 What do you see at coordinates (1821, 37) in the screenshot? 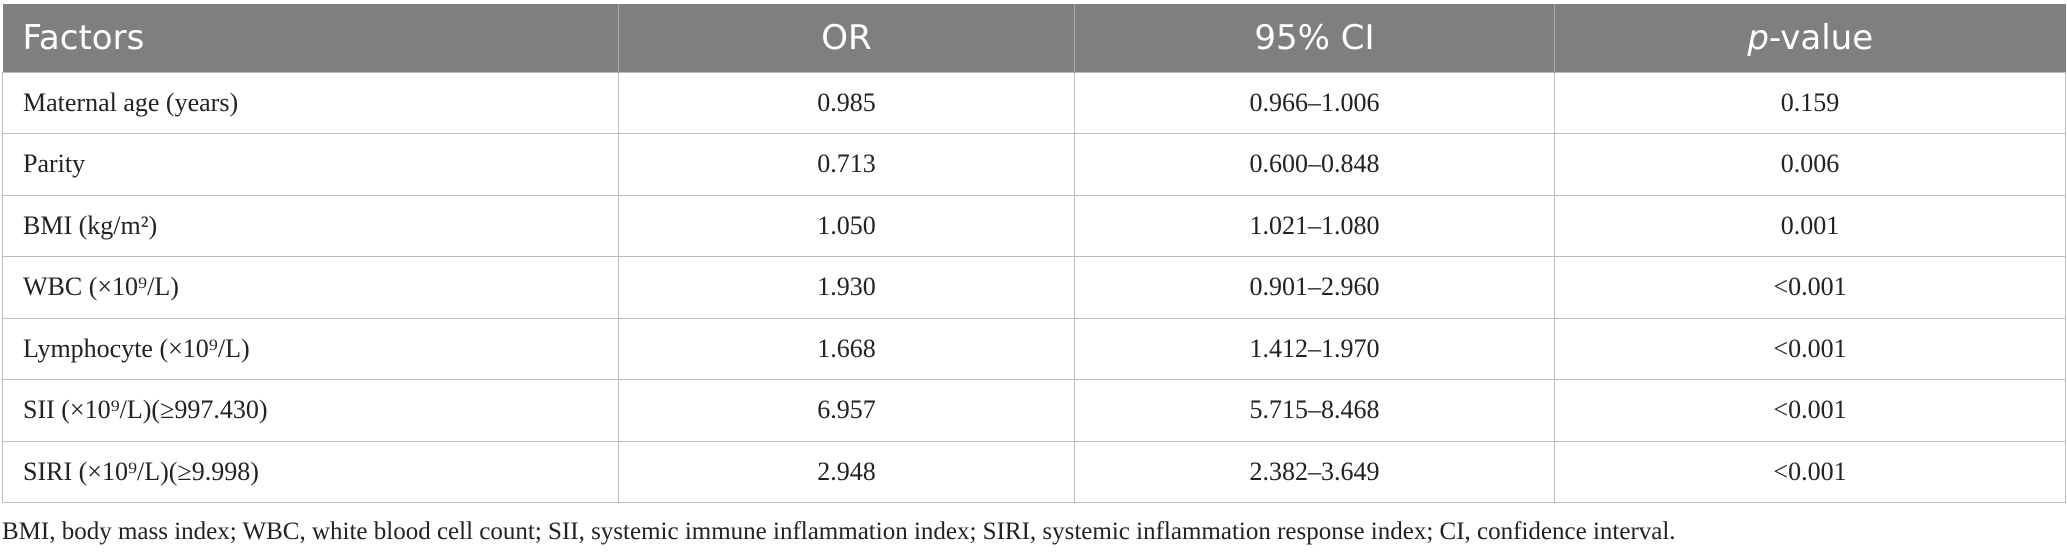
I see `header-p-rest: -value` at bounding box center [1821, 37].